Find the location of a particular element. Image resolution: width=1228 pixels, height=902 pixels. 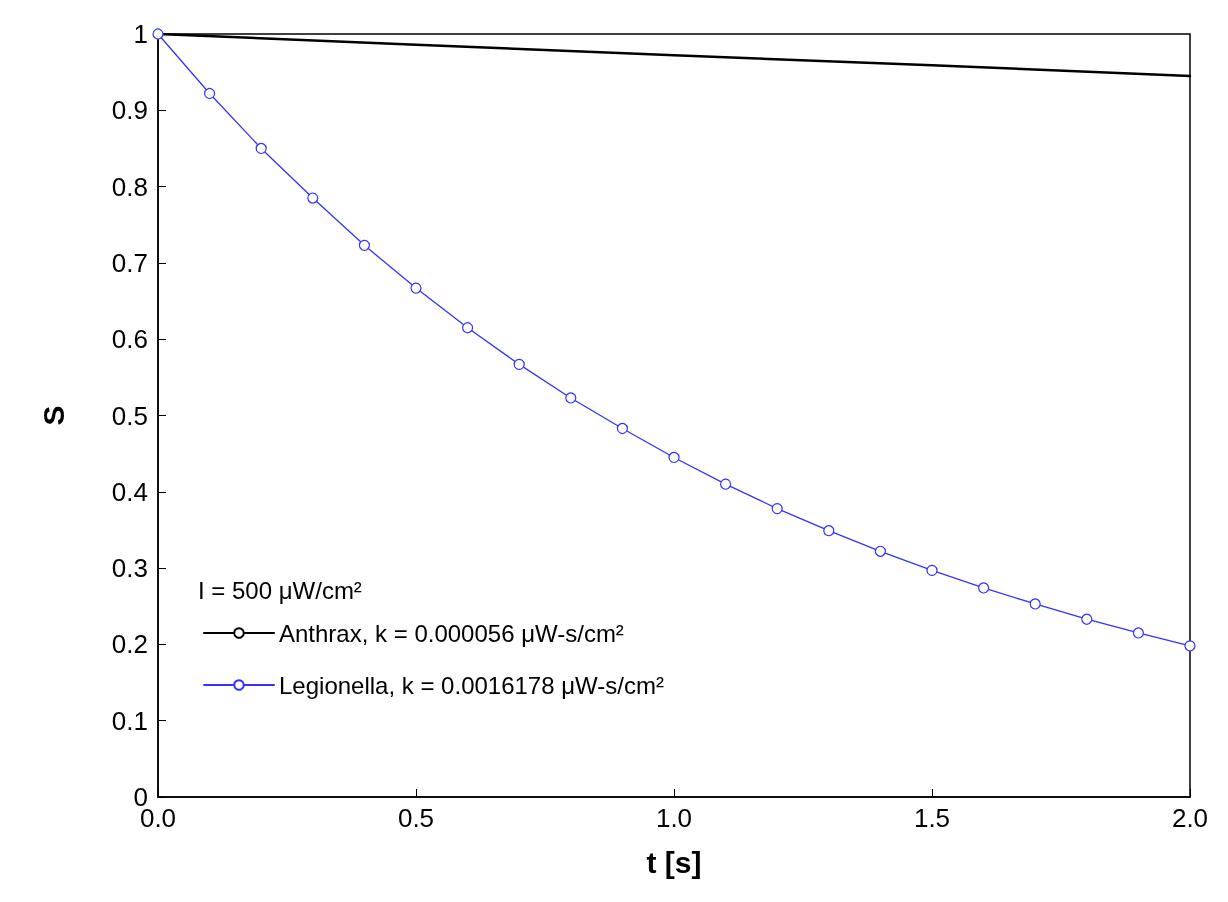

y-tick-label: 0.5 is located at coordinates (129, 415).